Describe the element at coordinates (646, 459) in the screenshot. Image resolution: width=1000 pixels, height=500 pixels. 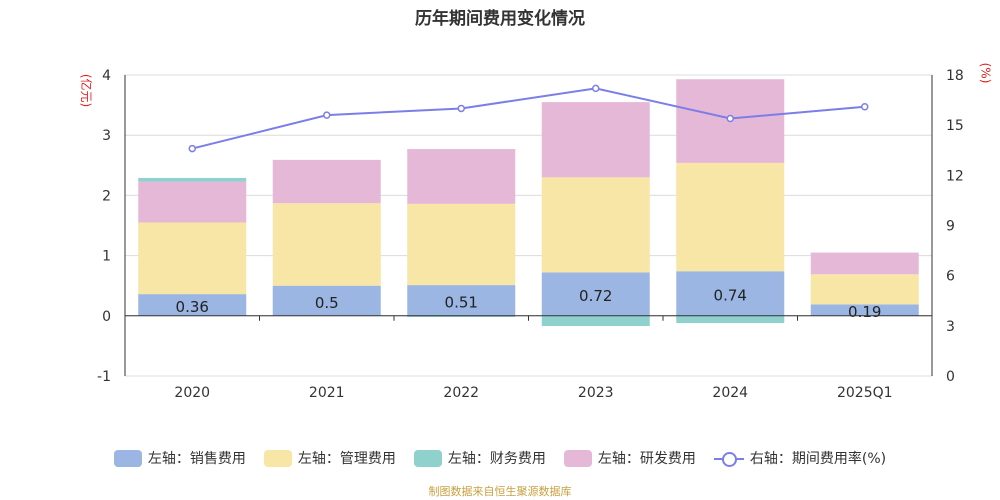
I see `legend-label-rd: 左轴：研发费用` at that location.